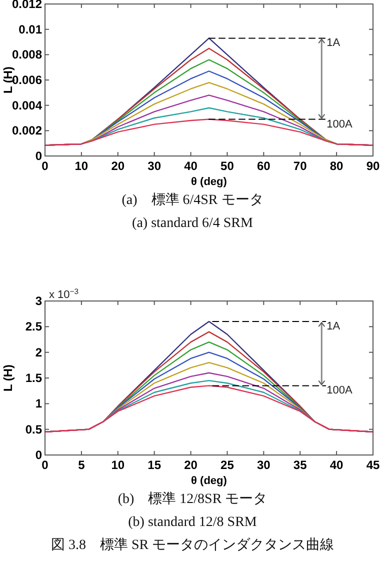  Describe the element at coordinates (373, 166) in the screenshot. I see `x-tick-label: 90` at that location.